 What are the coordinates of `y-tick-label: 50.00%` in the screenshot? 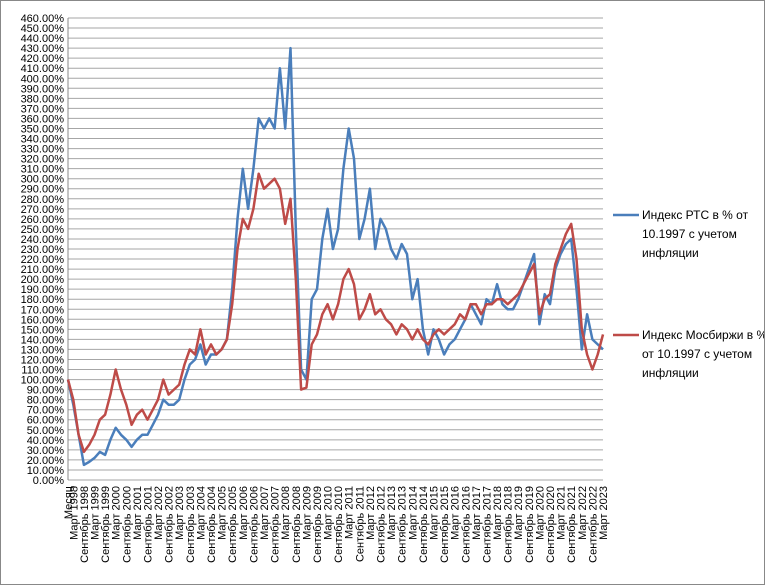 It's located at (46, 431).